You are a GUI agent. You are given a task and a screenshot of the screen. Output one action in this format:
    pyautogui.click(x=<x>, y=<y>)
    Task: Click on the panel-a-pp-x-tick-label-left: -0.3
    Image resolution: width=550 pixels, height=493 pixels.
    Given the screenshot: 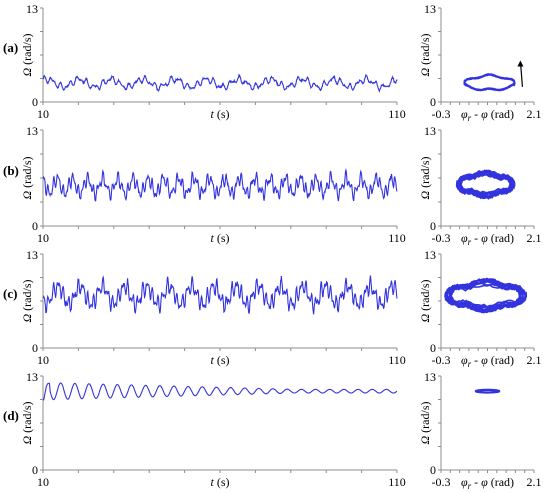 What is the action you would take?
    pyautogui.click(x=441, y=114)
    